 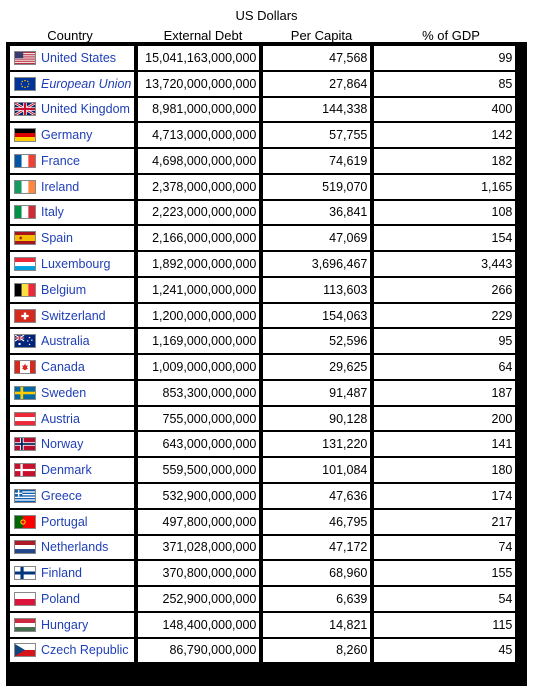 What do you see at coordinates (86, 83) in the screenshot?
I see `country-link: European Union` at bounding box center [86, 83].